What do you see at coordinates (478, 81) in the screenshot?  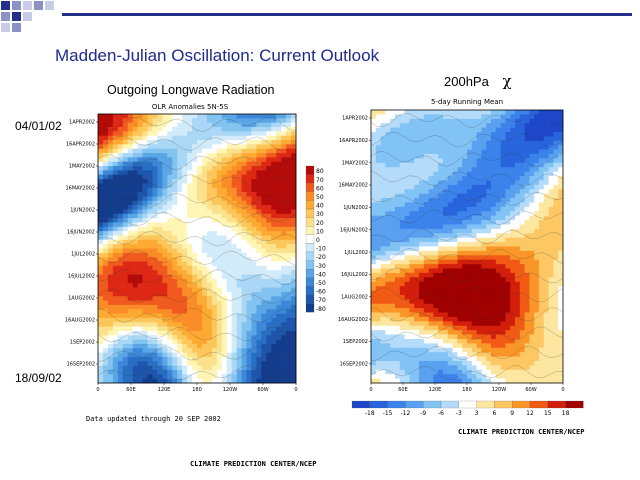 I see `chi-caption: 200hPa χ` at bounding box center [478, 81].